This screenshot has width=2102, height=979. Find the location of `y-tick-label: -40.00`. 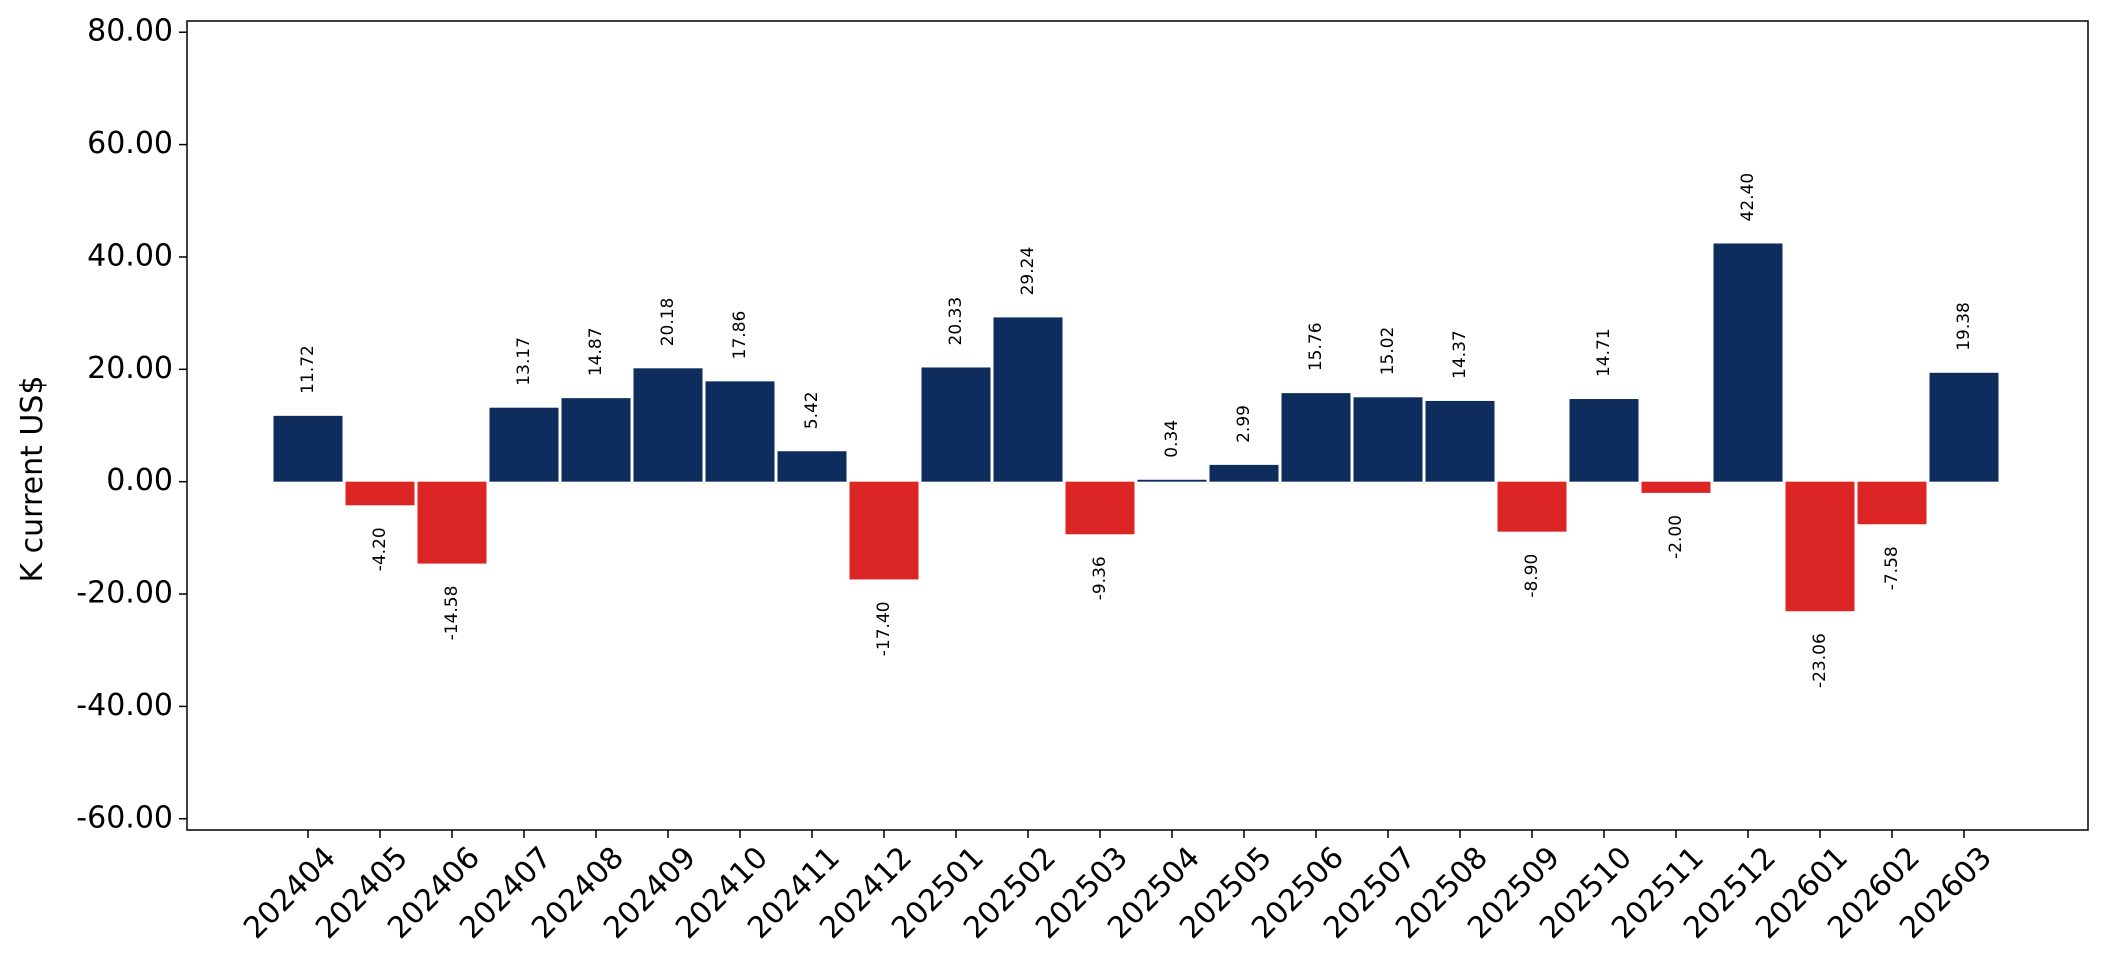

y-tick-label: -40.00 is located at coordinates (124, 705).